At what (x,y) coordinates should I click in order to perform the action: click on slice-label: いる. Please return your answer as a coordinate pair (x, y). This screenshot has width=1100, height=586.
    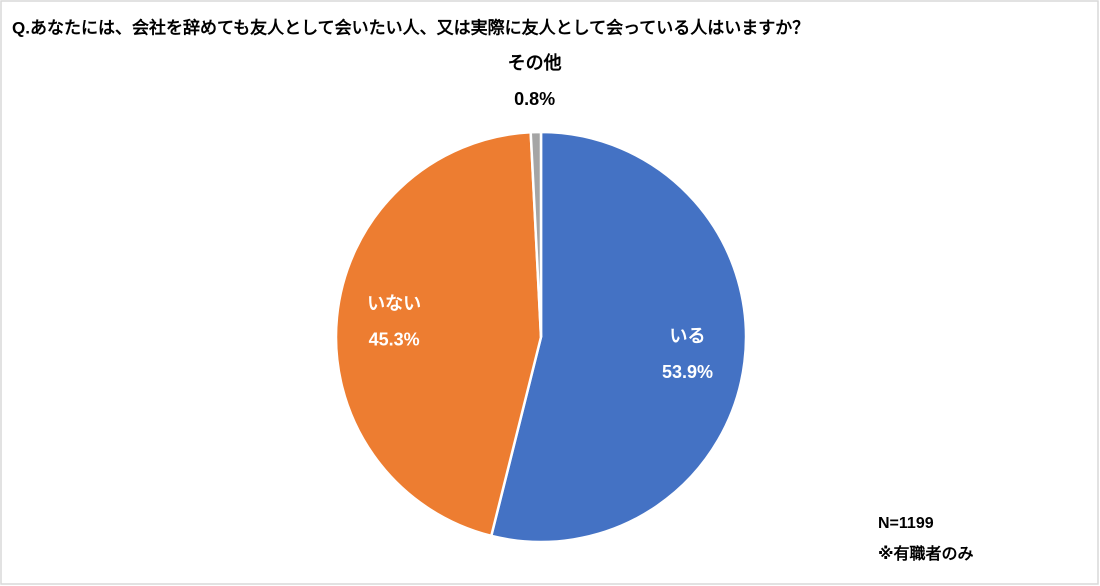
    Looking at the image, I should click on (687, 336).